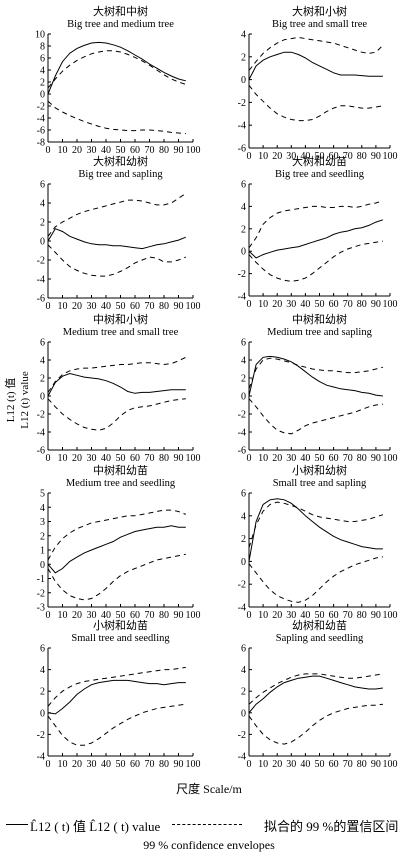  What do you see at coordinates (120, 319) in the screenshot?
I see `panel-title-cn: 中树和小树` at bounding box center [120, 319].